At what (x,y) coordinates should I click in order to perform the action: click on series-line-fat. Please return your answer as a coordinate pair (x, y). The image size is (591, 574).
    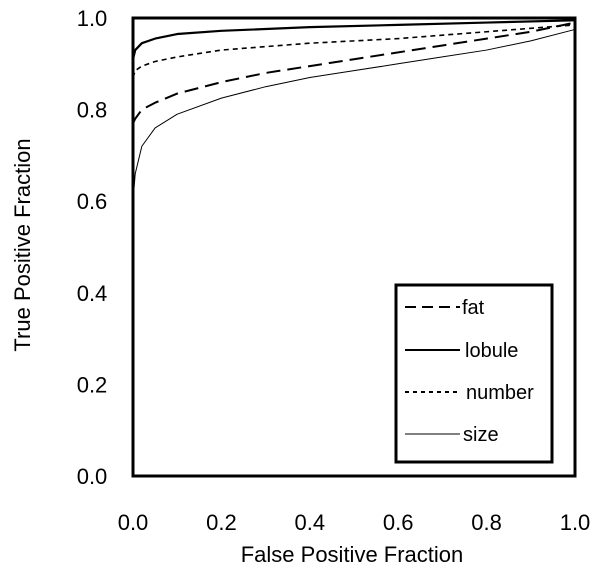
    Looking at the image, I should click on (354, 72).